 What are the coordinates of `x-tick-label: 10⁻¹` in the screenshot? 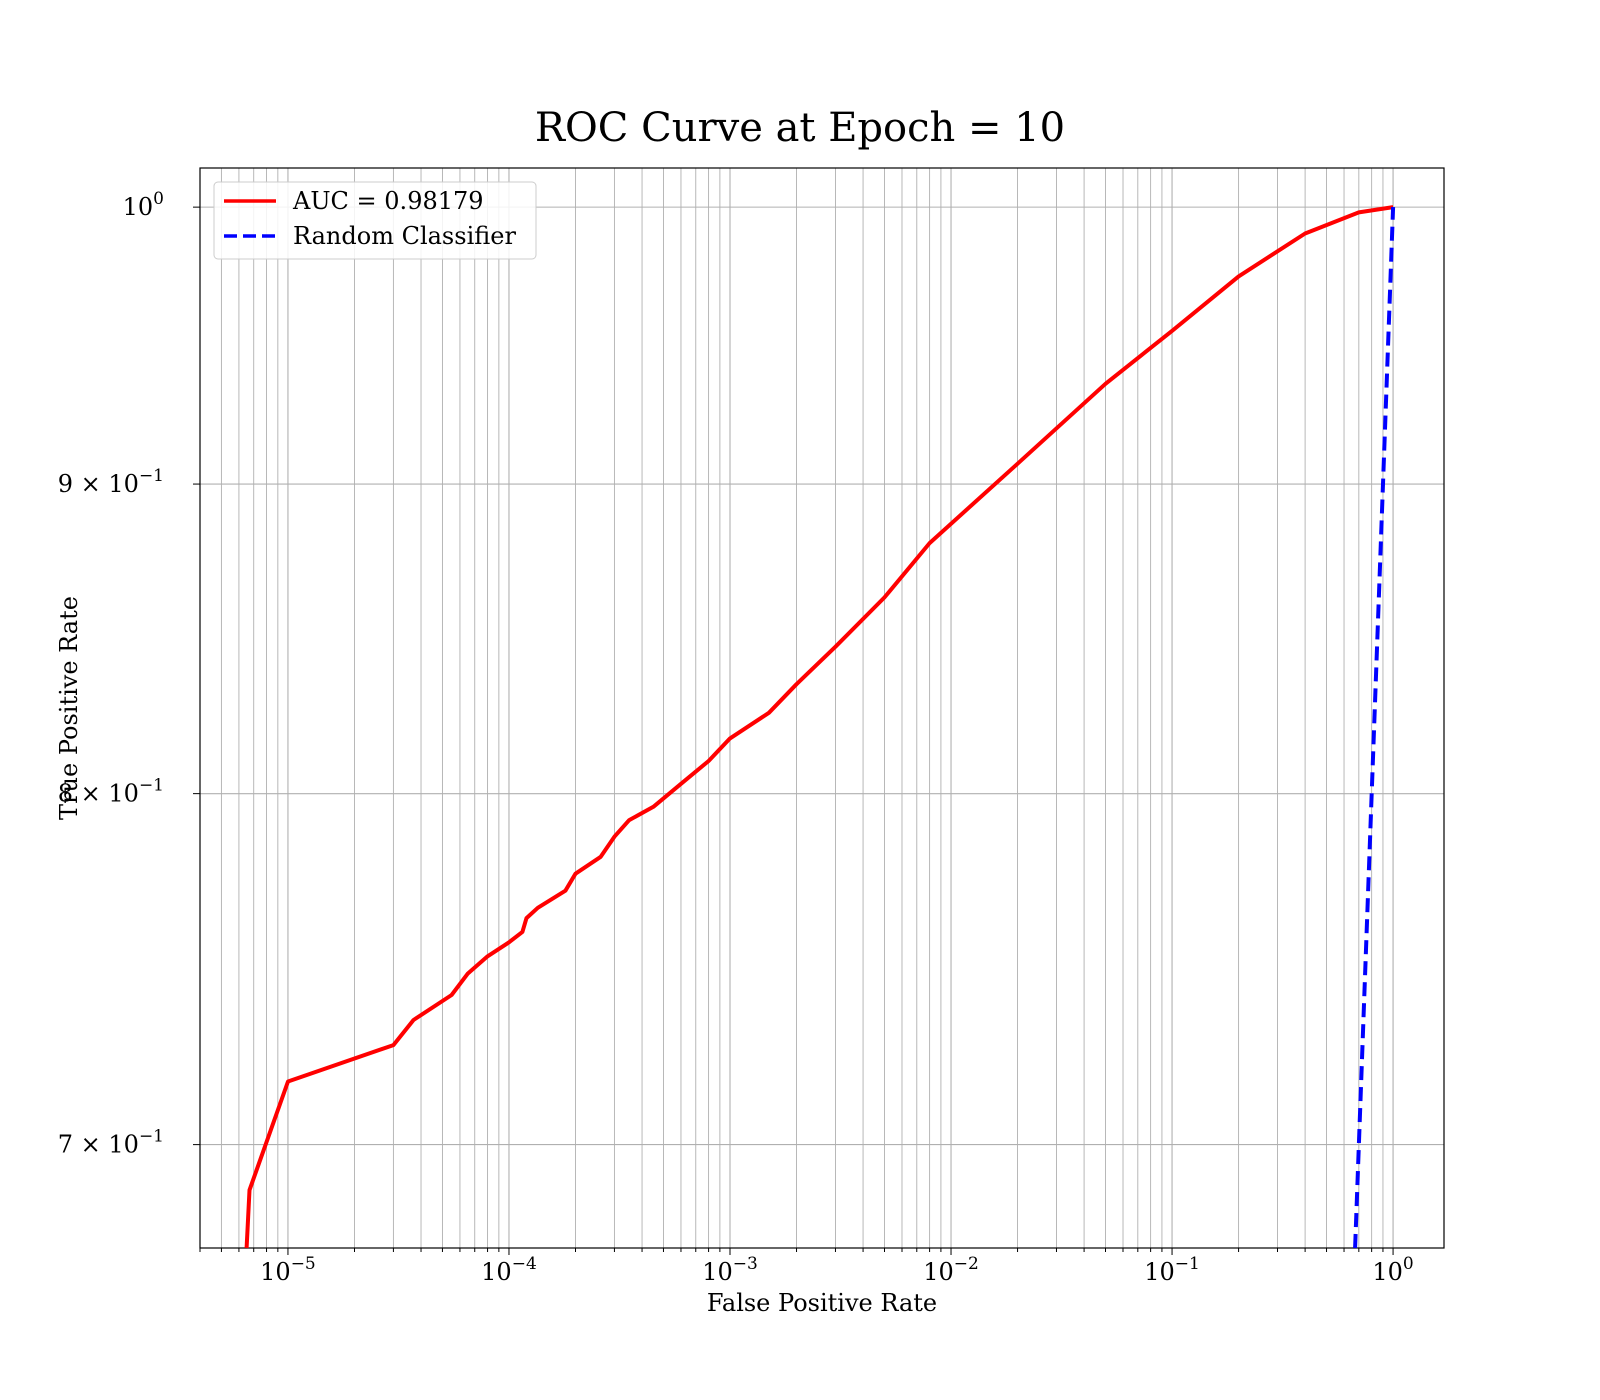 It's located at (1172, 1270).